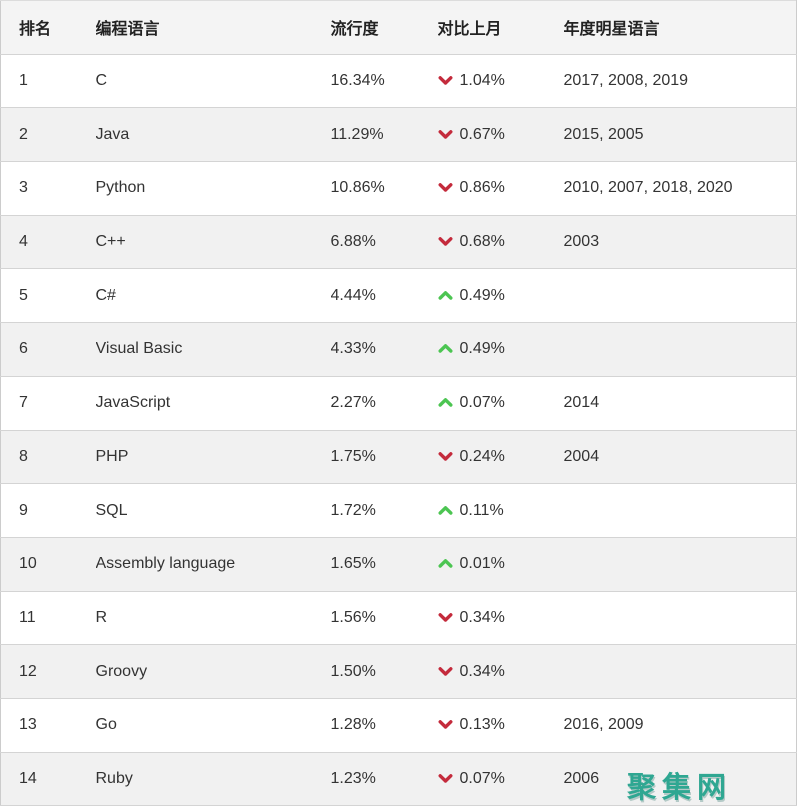 The height and width of the screenshot is (809, 807). Describe the element at coordinates (48, 27) in the screenshot. I see `column-header-rank: 排名` at that location.